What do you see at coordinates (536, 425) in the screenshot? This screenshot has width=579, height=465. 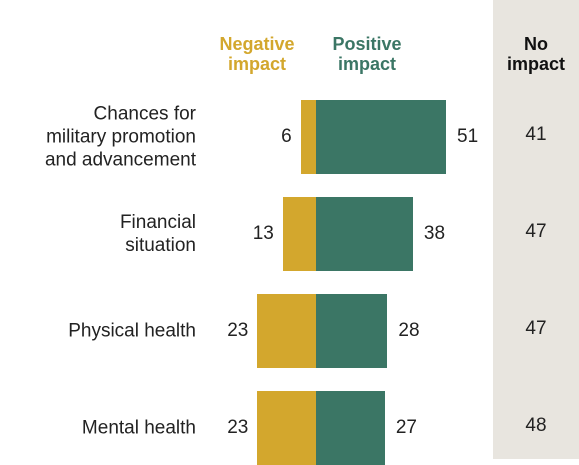 I see `no-impact-value: 48` at bounding box center [536, 425].